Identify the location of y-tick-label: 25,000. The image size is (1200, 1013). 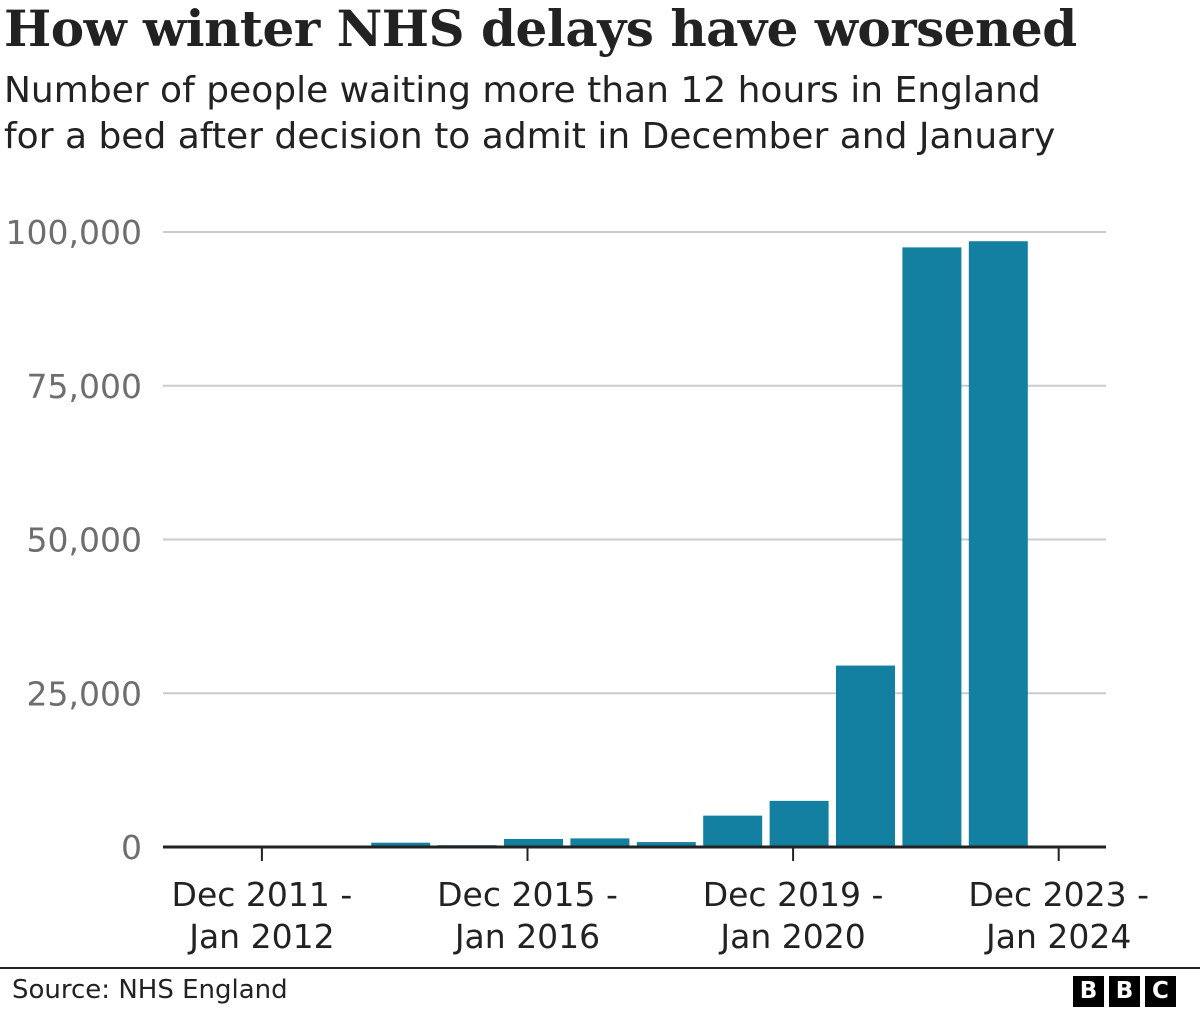
(84, 693).